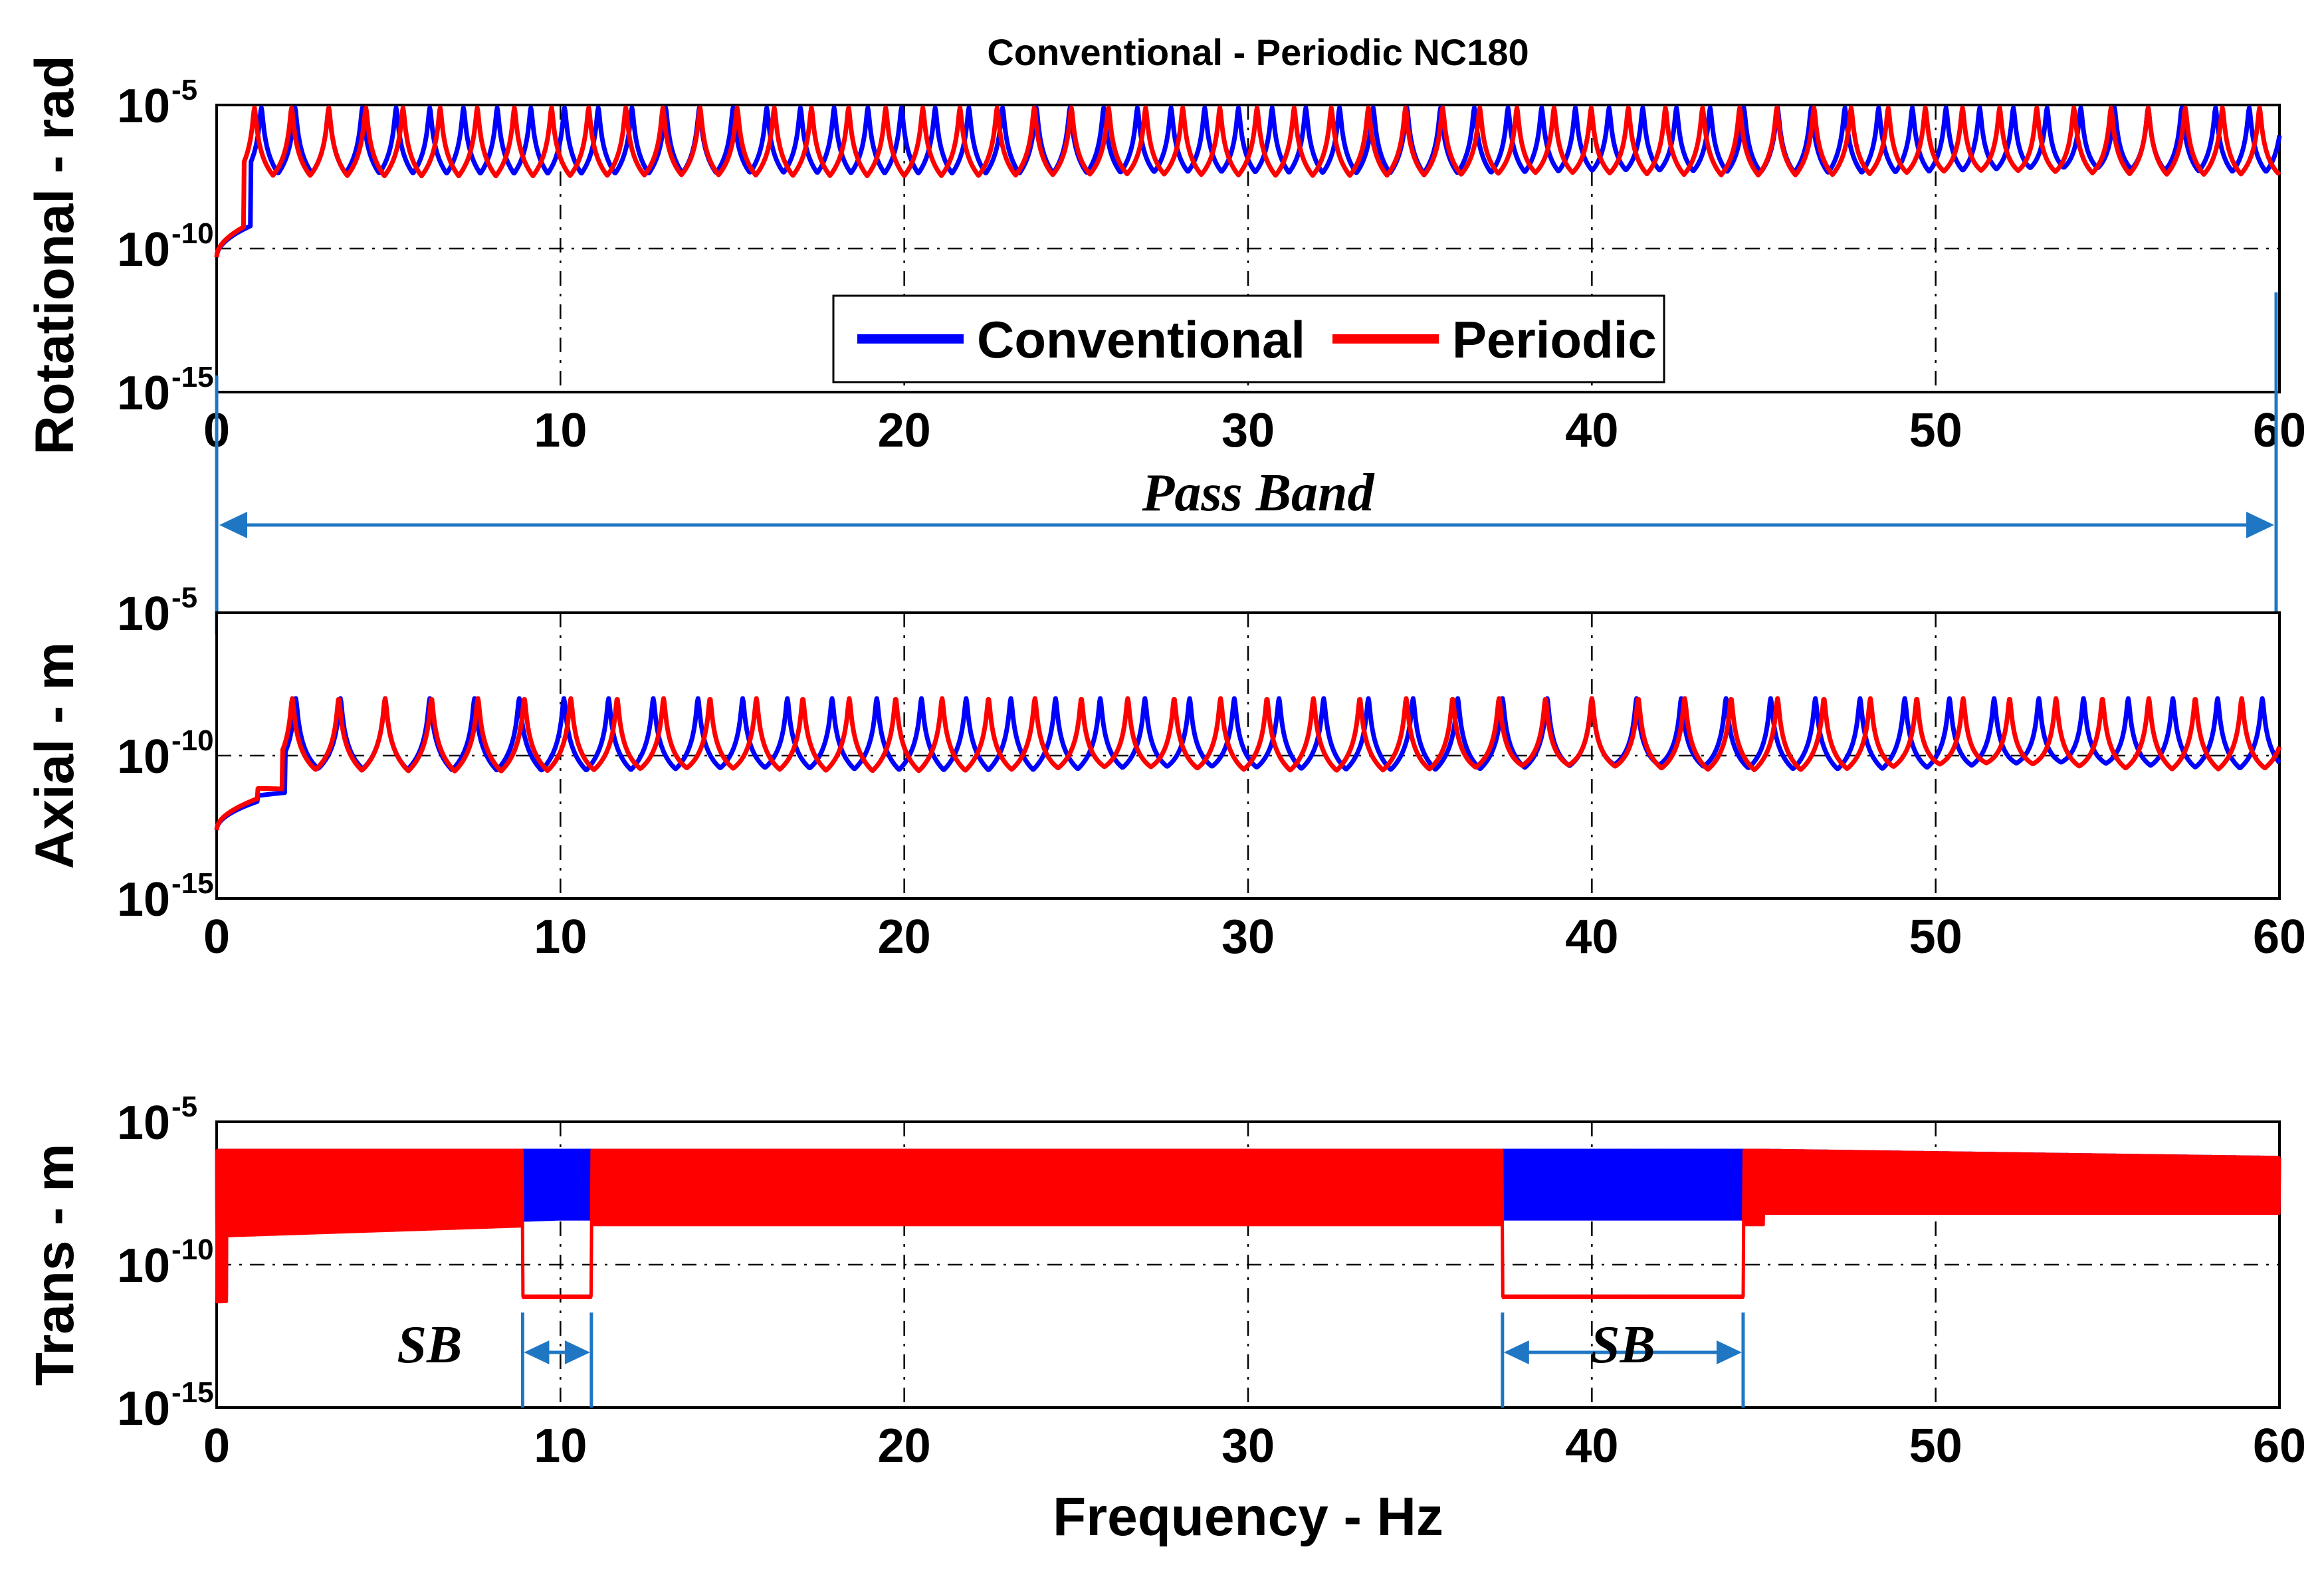 This screenshot has width=2324, height=1577. Describe the element at coordinates (55, 1265) in the screenshot. I see `ylabel-trans: Trans - m` at that location.